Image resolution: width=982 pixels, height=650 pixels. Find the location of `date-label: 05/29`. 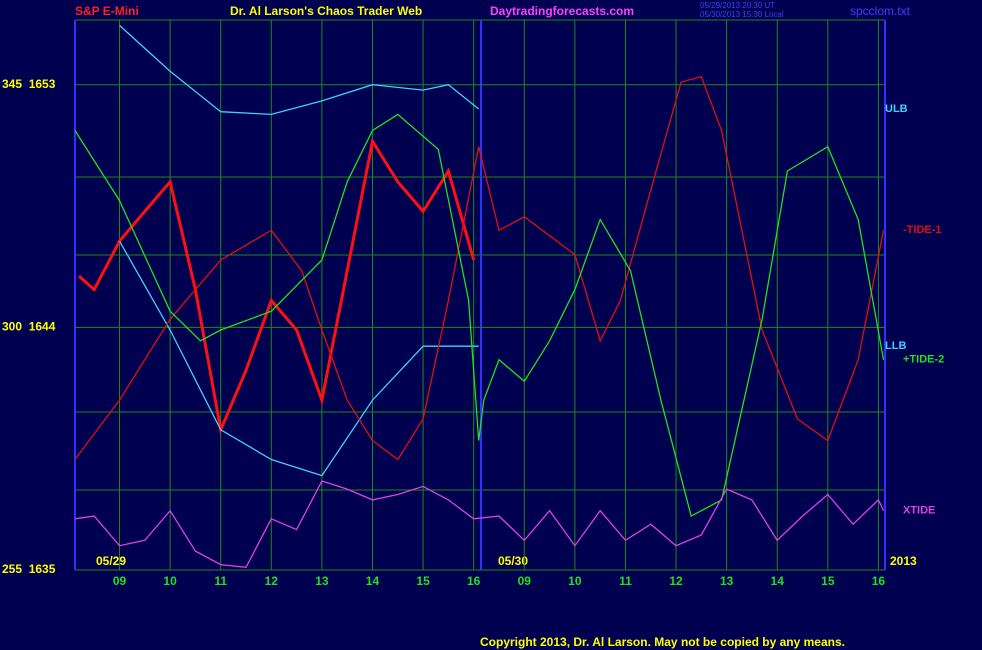

date-label: 05/29 is located at coordinates (111, 561).